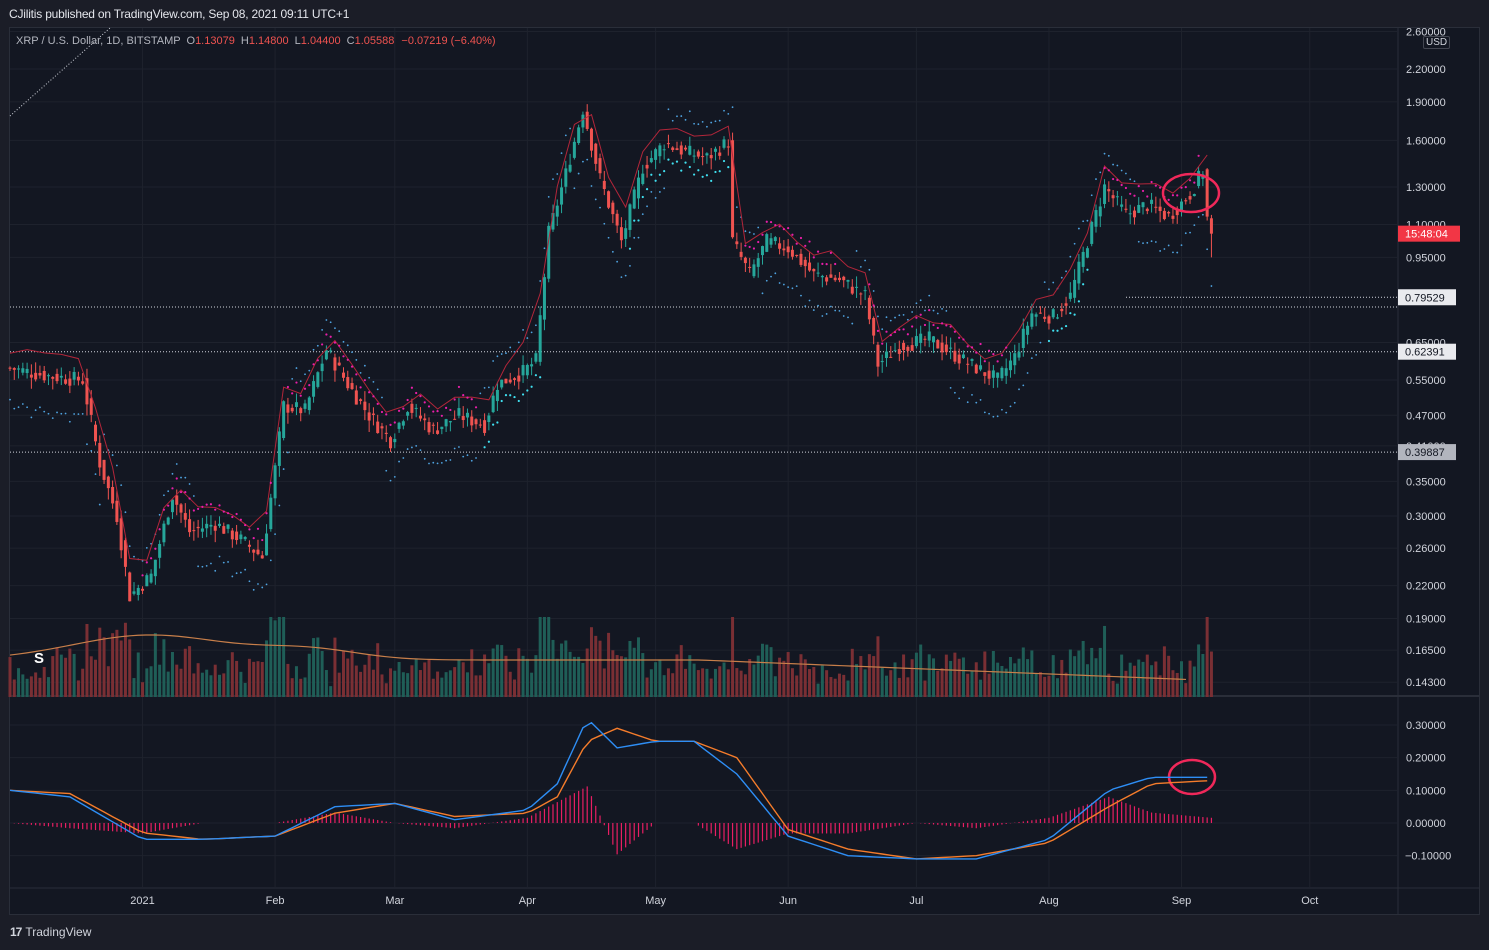 This screenshot has height=950, width=1489. What do you see at coordinates (1437, 42) in the screenshot?
I see `currency-badge: USD` at bounding box center [1437, 42].